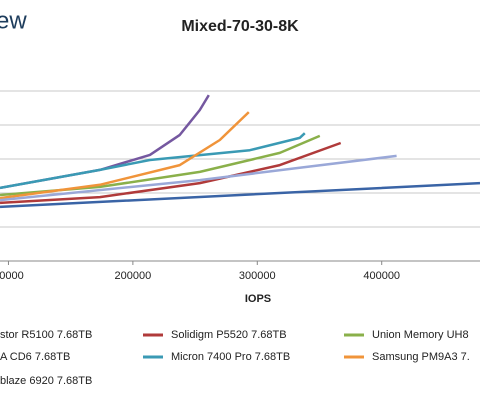 Image resolution: width=480 pixels, height=401 pixels. What do you see at coordinates (229, 335) in the screenshot?
I see `legend-label: Solidigm P5520 7.68TB` at bounding box center [229, 335].